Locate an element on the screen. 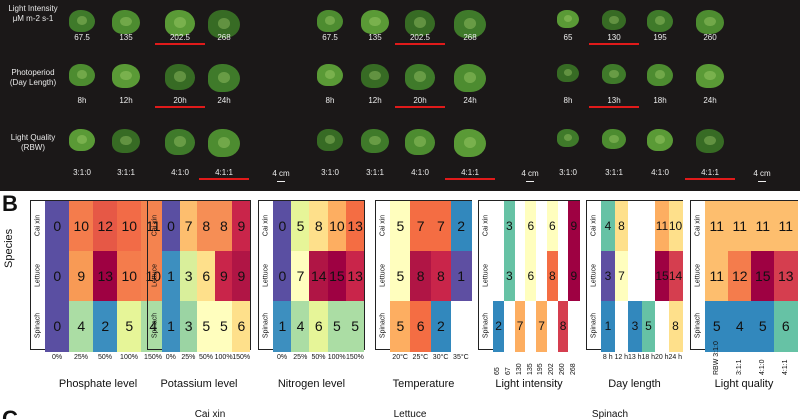 The width and height of the screenshot is (800, 419). x-tick-label: 13 h is located at coordinates (634, 357).